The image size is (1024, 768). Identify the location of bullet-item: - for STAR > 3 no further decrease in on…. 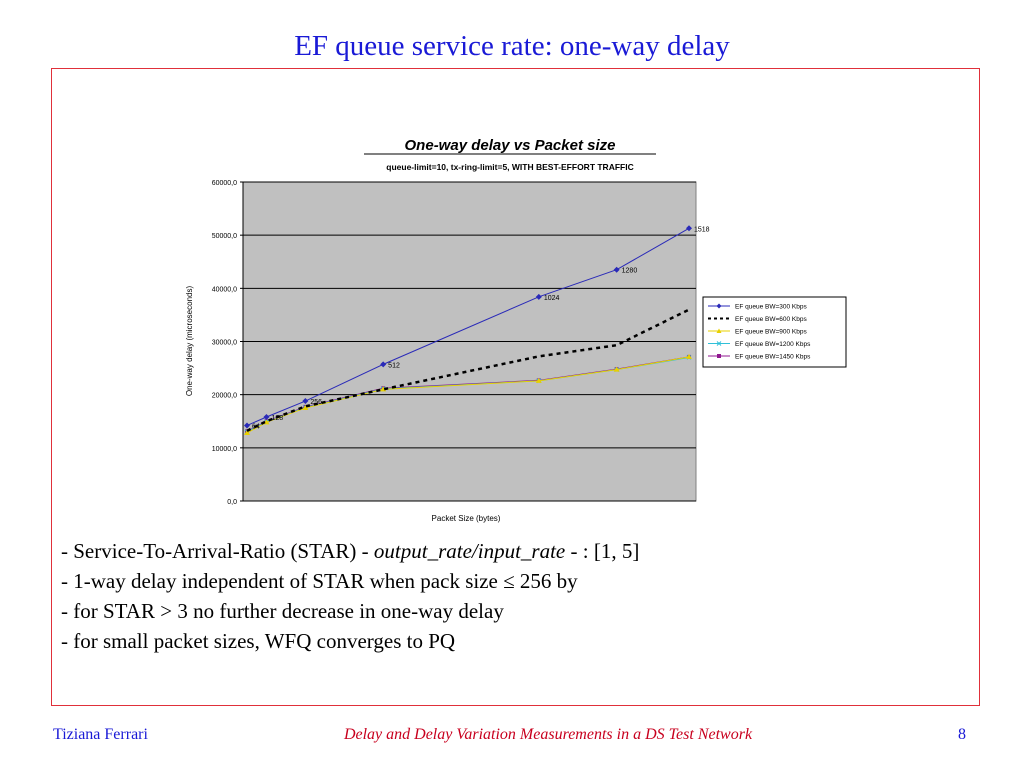
(511, 611).